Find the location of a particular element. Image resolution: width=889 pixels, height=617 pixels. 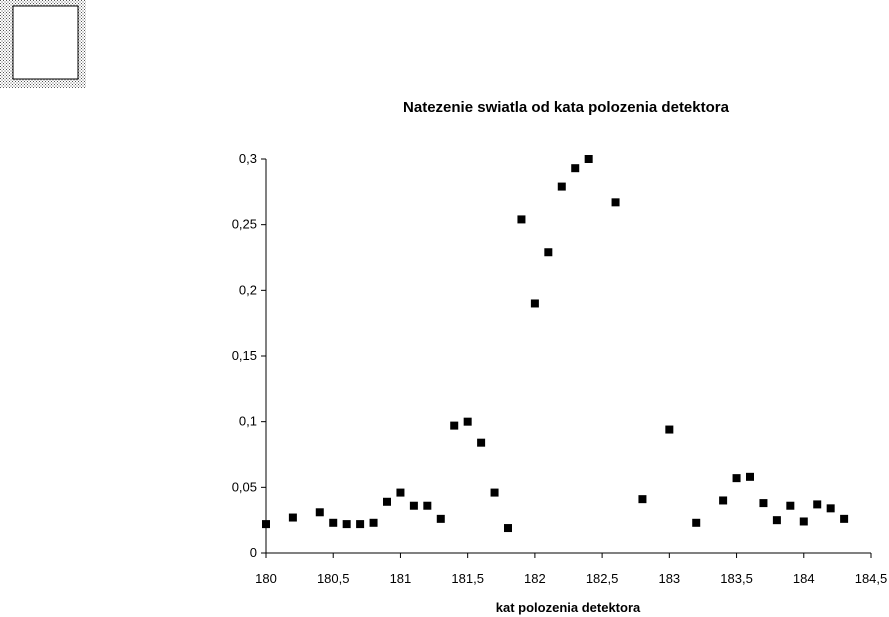

y-tick-label: 0,05 is located at coordinates (244, 486).